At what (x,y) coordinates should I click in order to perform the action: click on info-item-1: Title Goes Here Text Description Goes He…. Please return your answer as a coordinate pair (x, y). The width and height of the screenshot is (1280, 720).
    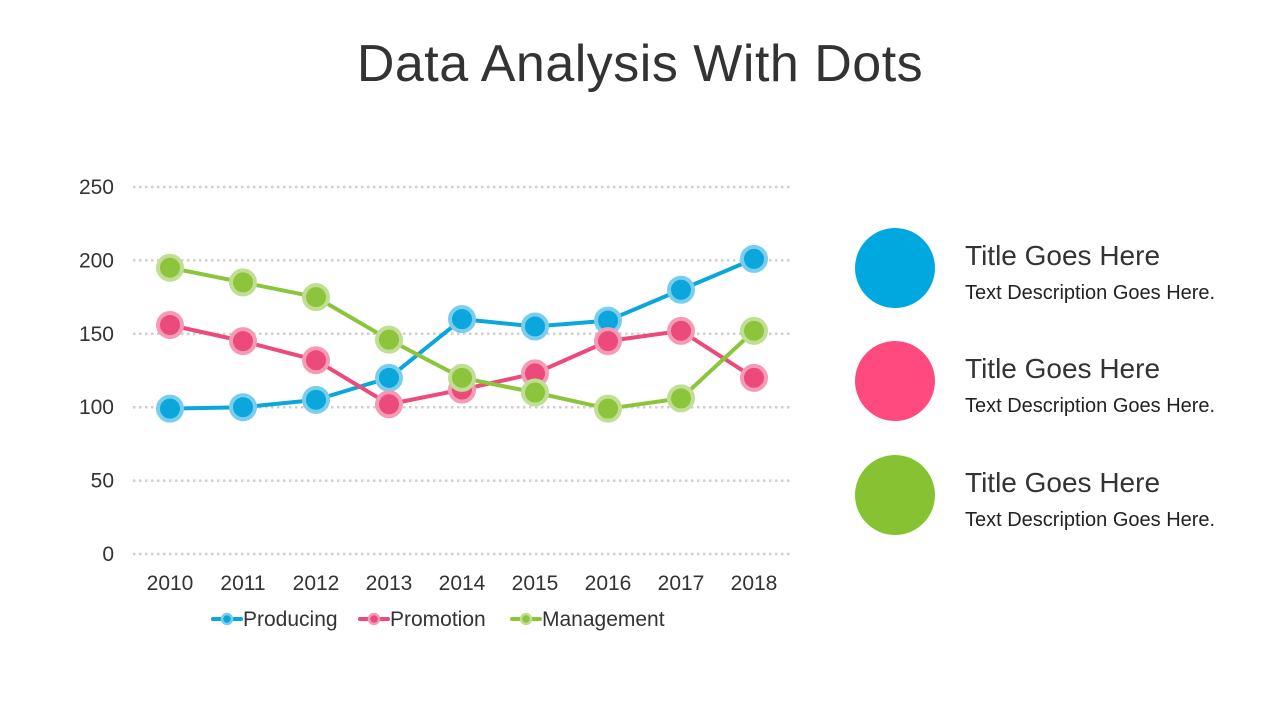
    Looking at the image, I should click on (1065, 269).